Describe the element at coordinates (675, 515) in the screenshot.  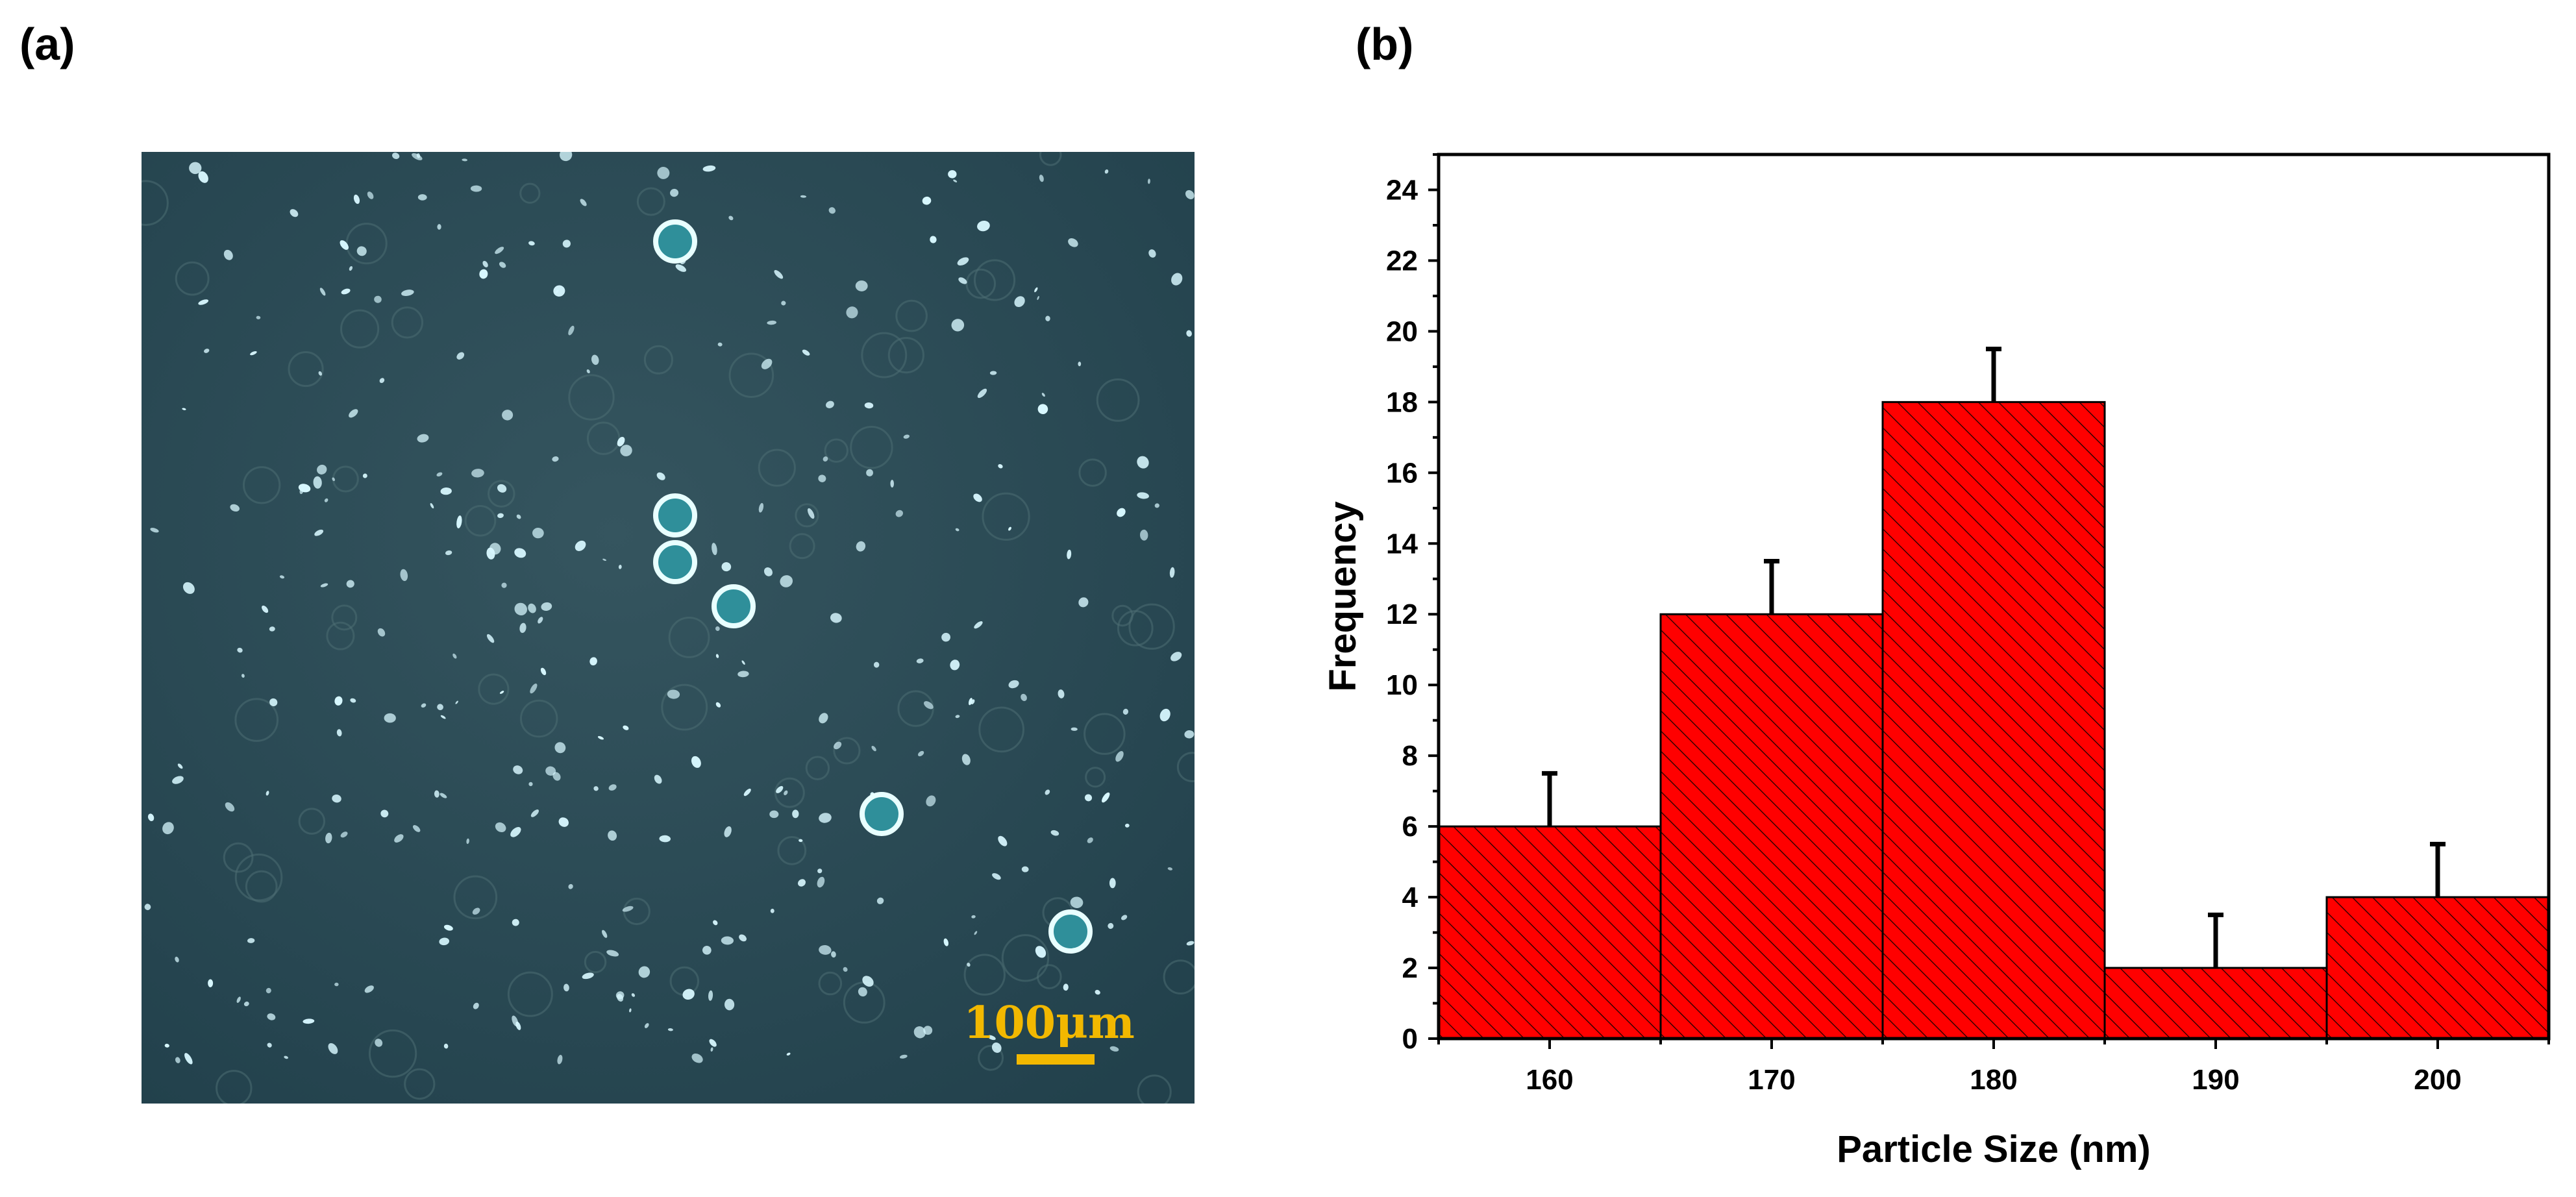
I see `large-particle` at that location.